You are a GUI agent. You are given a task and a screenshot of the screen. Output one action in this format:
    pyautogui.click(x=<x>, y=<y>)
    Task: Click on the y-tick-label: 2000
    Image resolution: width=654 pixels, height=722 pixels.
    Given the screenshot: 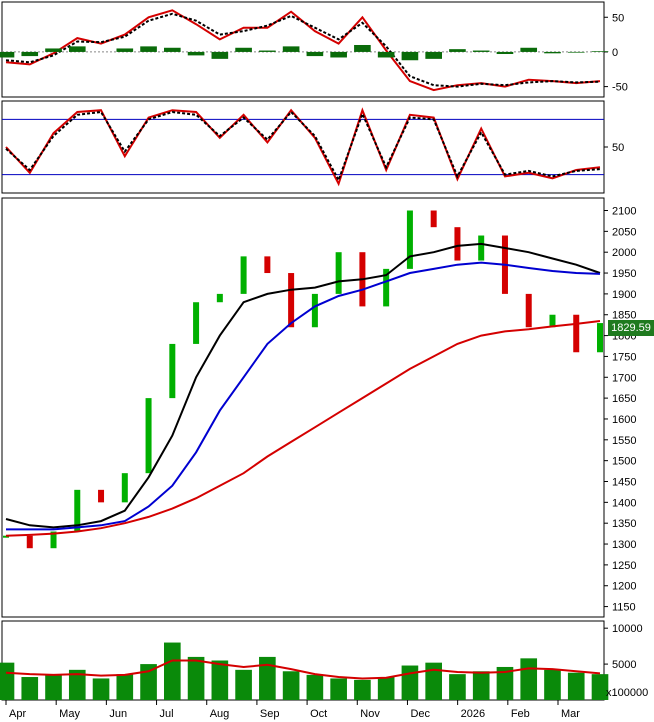 What is the action you would take?
    pyautogui.click(x=624, y=253)
    